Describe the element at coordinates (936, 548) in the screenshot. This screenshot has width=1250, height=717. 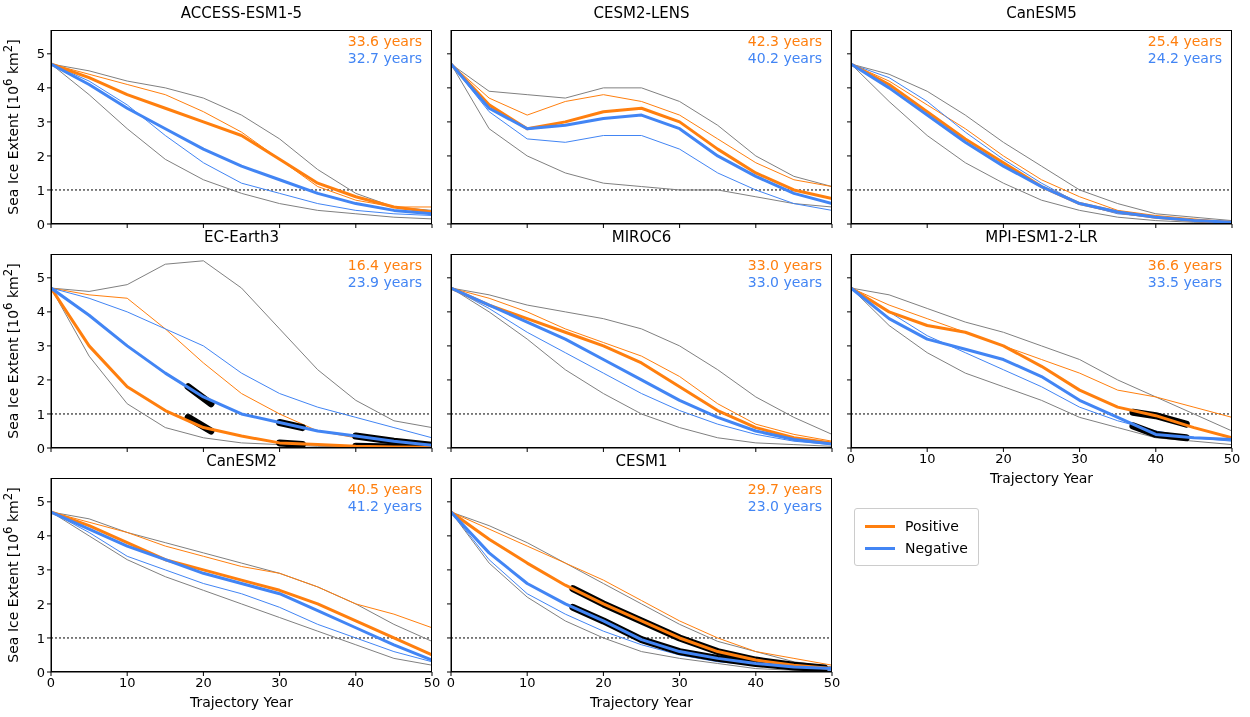
I see `legend-label: Negative` at that location.